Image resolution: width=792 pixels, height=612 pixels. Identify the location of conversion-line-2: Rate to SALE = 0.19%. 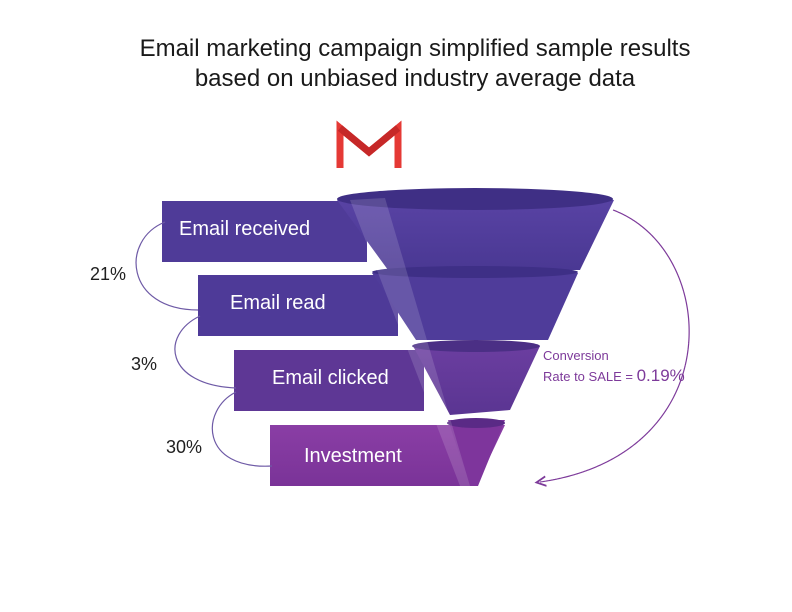
(614, 376).